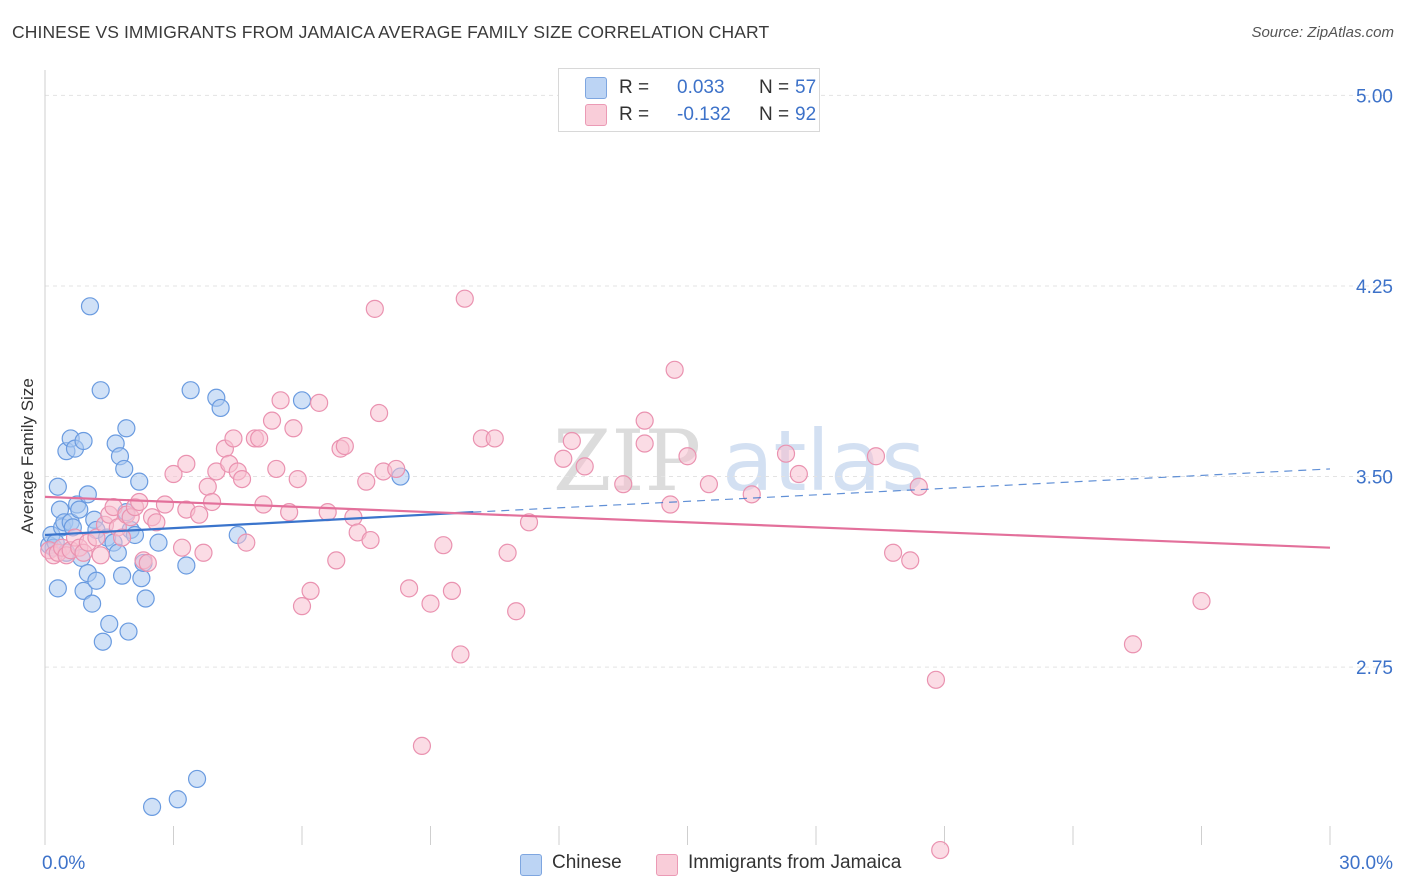  Describe the element at coordinates (587, 862) in the screenshot. I see `chinese-legend-label: Chinese` at that location.